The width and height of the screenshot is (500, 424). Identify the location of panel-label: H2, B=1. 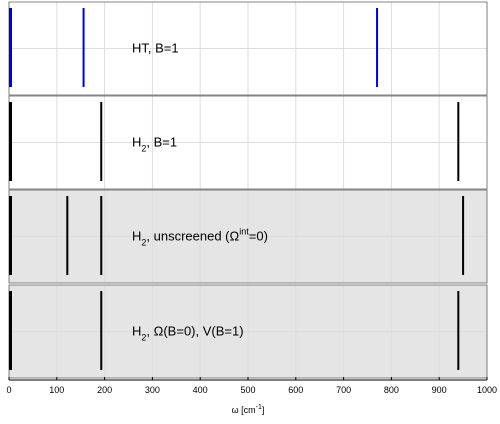
(154, 144).